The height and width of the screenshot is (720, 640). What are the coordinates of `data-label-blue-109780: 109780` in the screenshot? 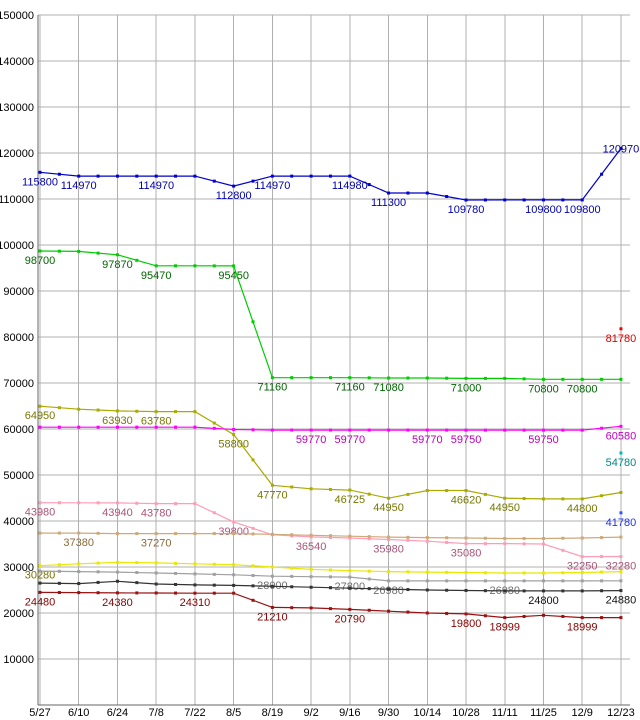 It's located at (466, 210).